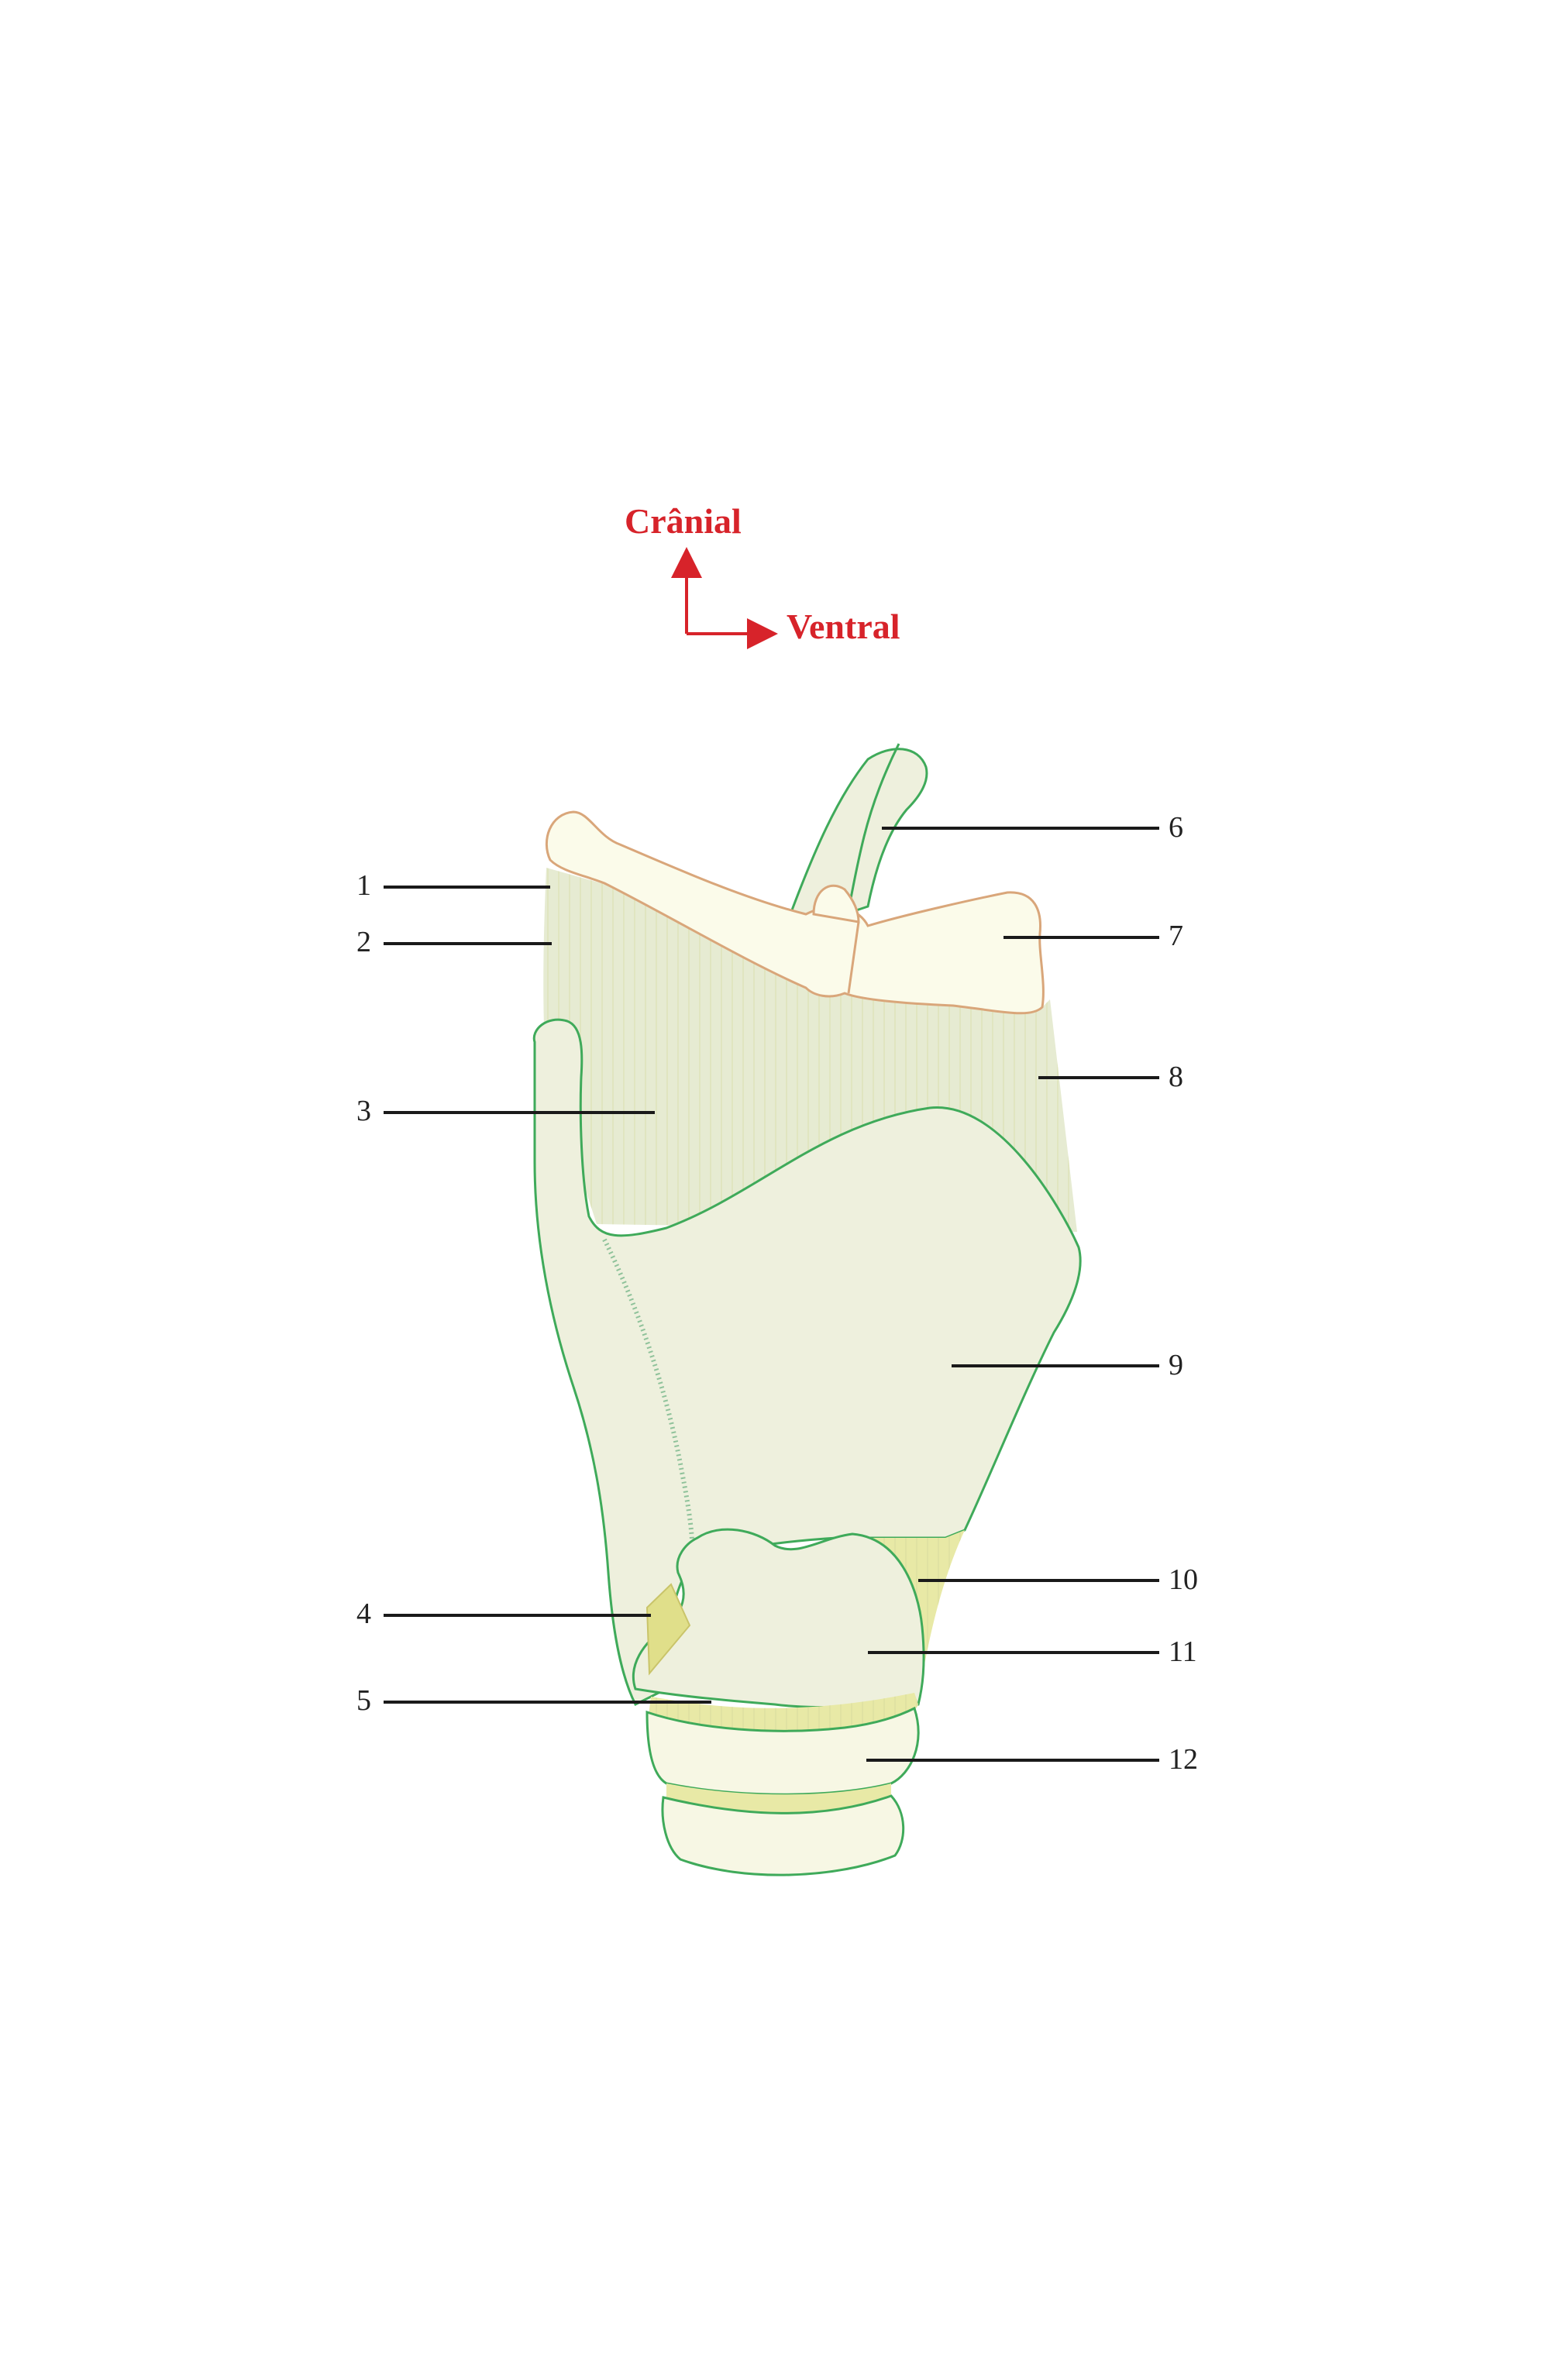  Describe the element at coordinates (1183, 1652) in the screenshot. I see `callout-11: 11` at that location.